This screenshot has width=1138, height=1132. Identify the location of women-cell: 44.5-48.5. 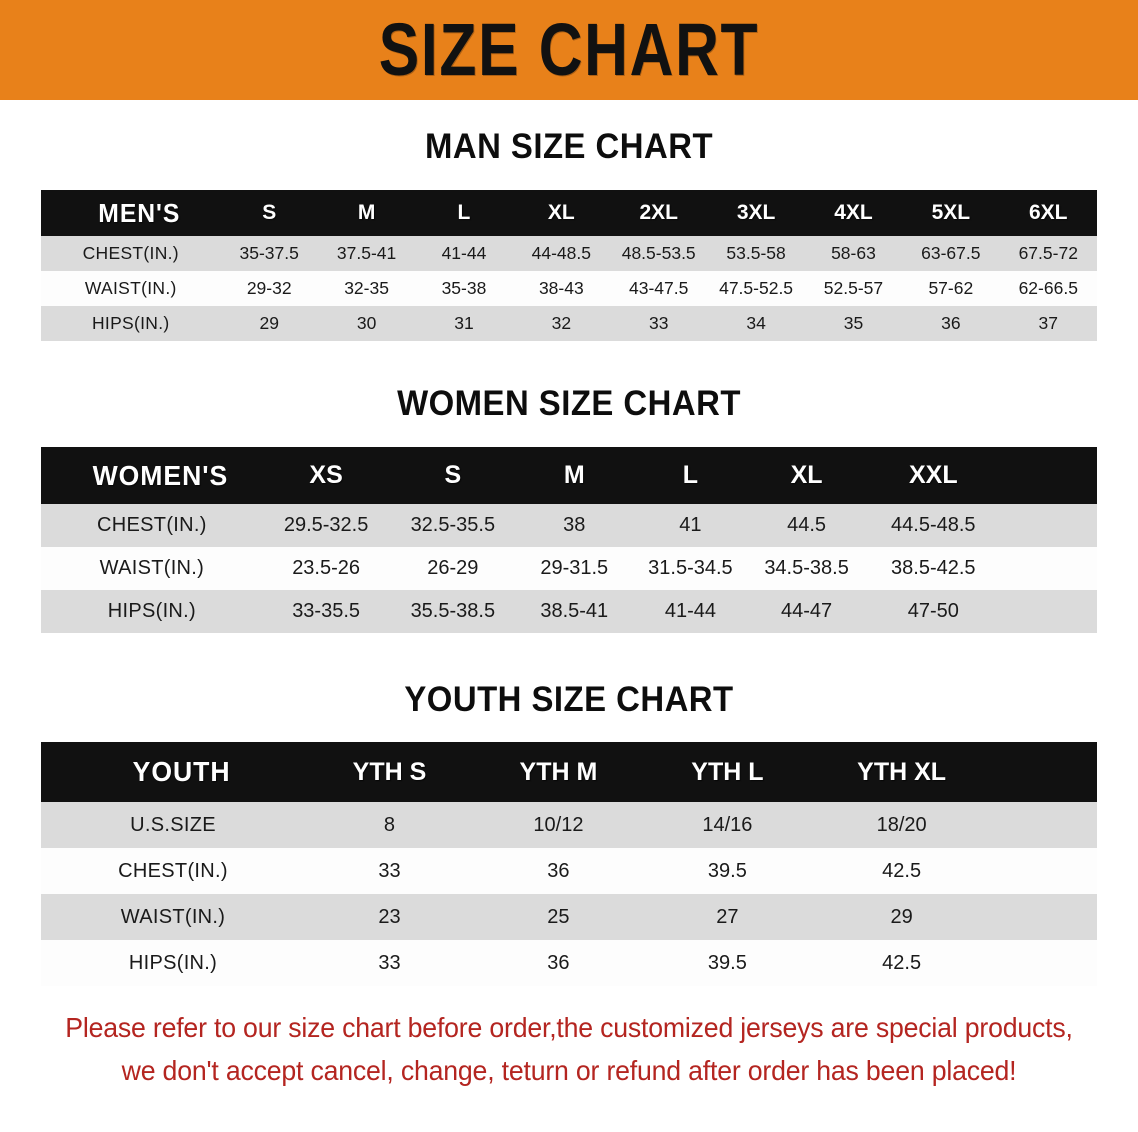
(933, 525).